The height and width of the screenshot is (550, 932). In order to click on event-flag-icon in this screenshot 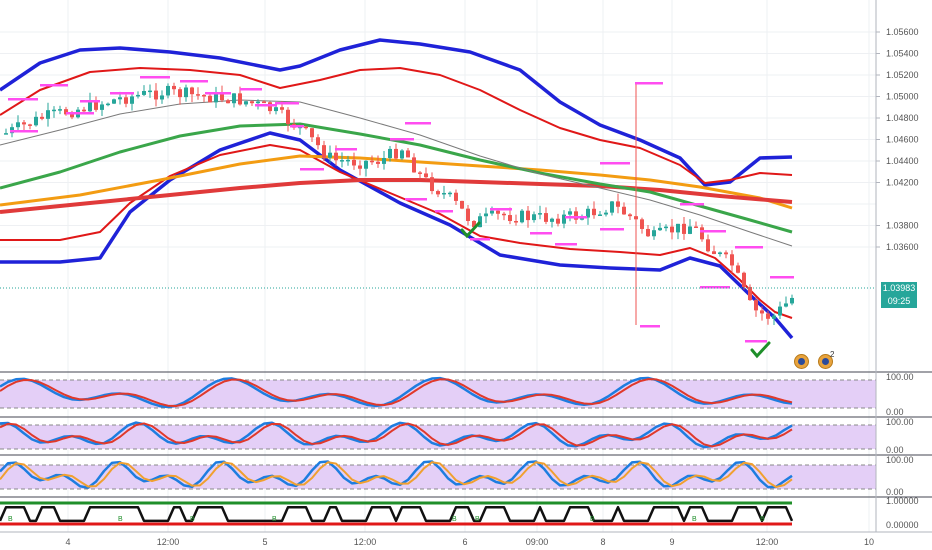, I will do `click(801, 361)`.